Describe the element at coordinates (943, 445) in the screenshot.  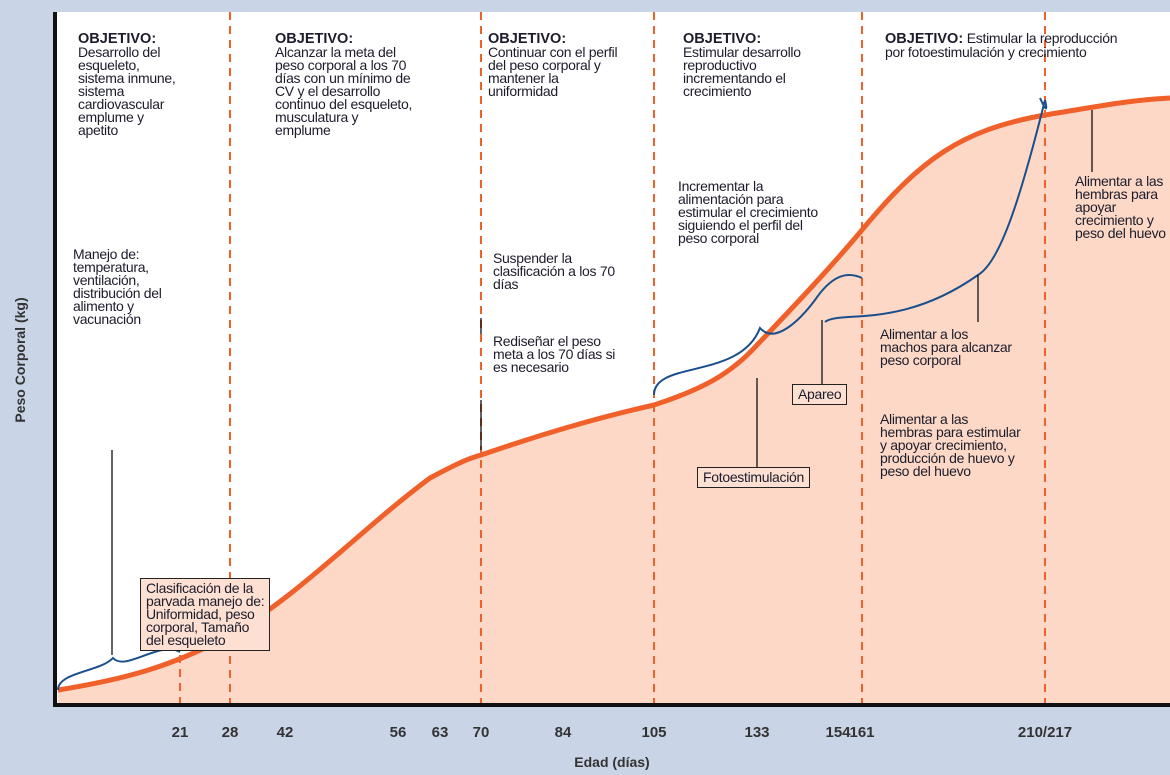
I see `note-line: y apoyar crecimiento,` at that location.